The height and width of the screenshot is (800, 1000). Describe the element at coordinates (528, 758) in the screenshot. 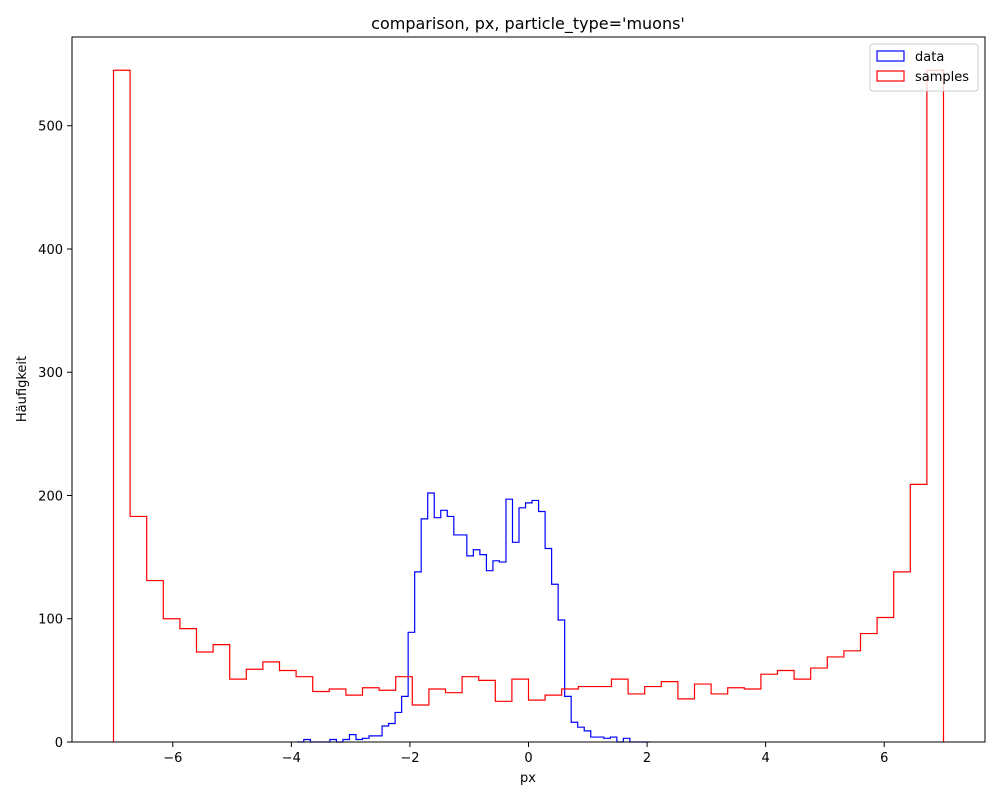

I see `x-tick-label: 0` at that location.